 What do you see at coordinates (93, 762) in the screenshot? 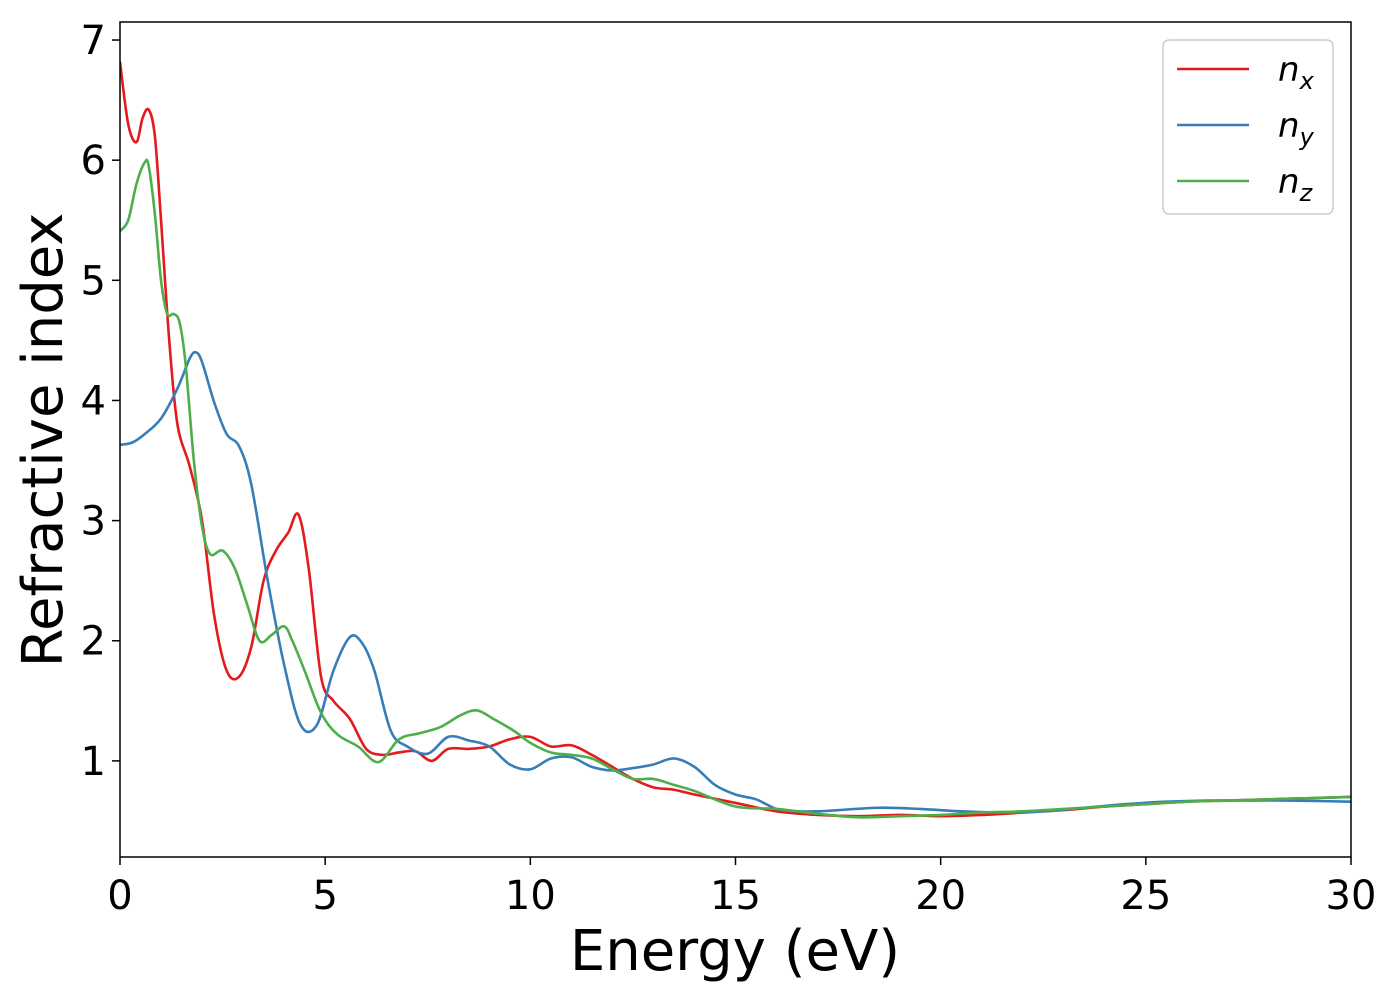
I see `y-tick-label: 1` at bounding box center [93, 762].